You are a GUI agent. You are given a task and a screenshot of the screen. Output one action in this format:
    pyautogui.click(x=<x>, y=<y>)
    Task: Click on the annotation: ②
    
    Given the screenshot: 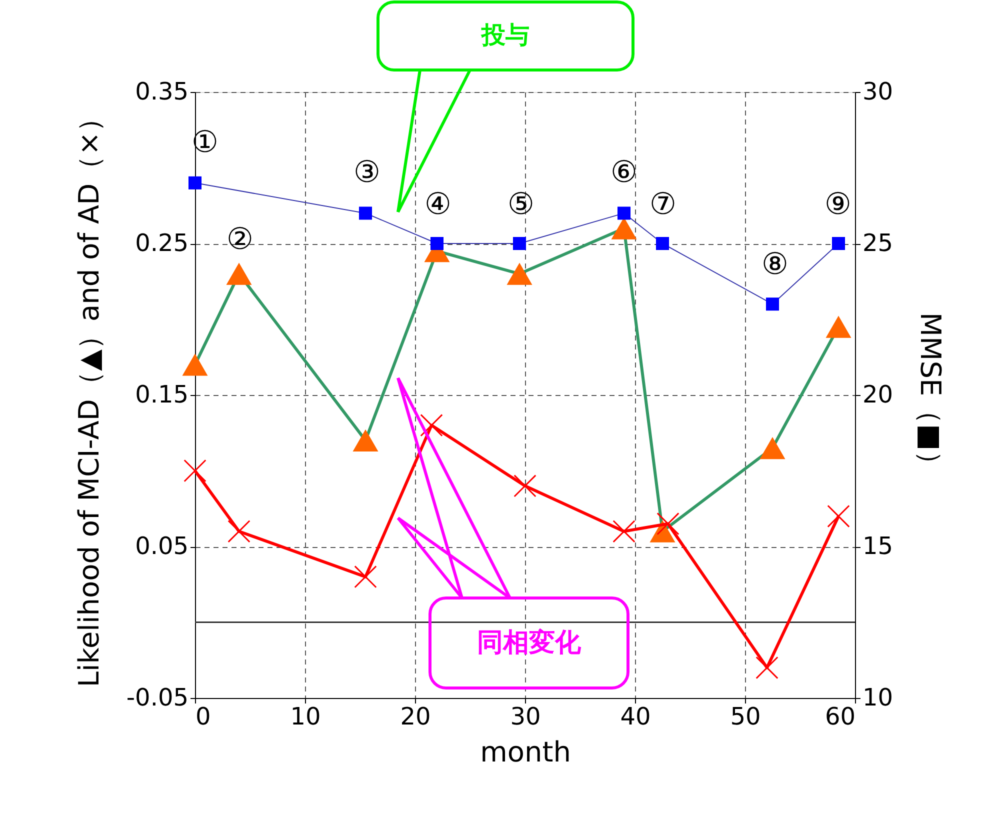 What is the action you would take?
    pyautogui.click(x=240, y=239)
    